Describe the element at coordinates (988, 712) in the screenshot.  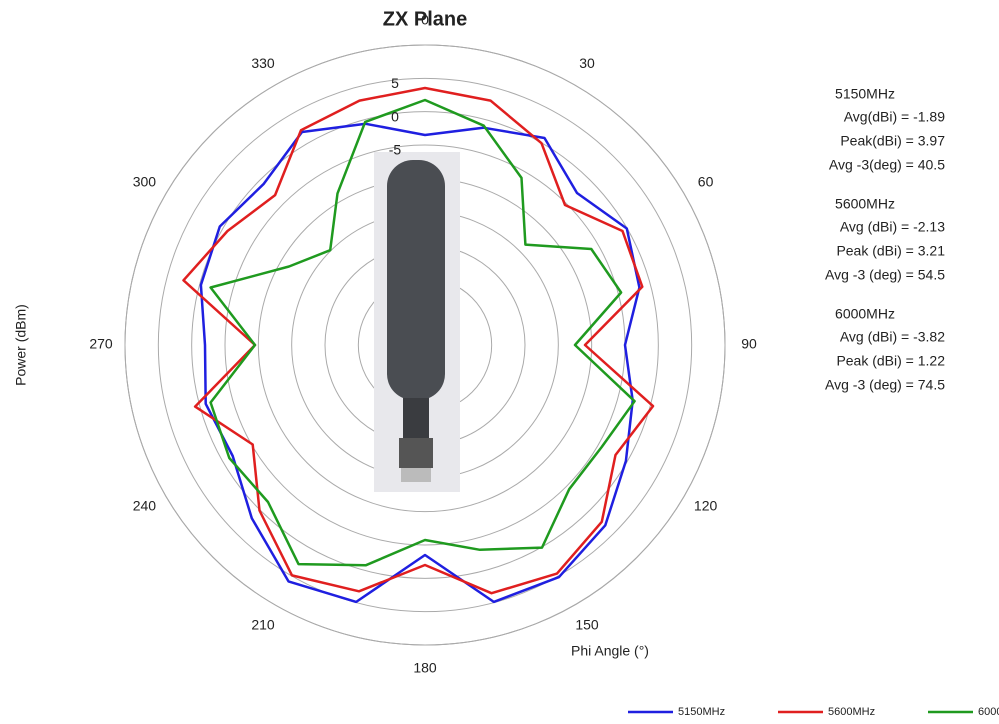
I see `legend-label: 6000MHz` at that location.